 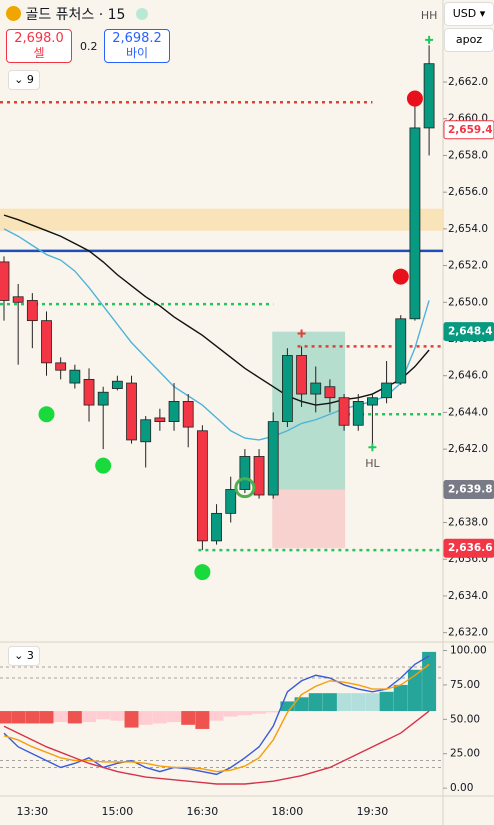 I want to click on buy-label: 바이, so click(x=137, y=53).